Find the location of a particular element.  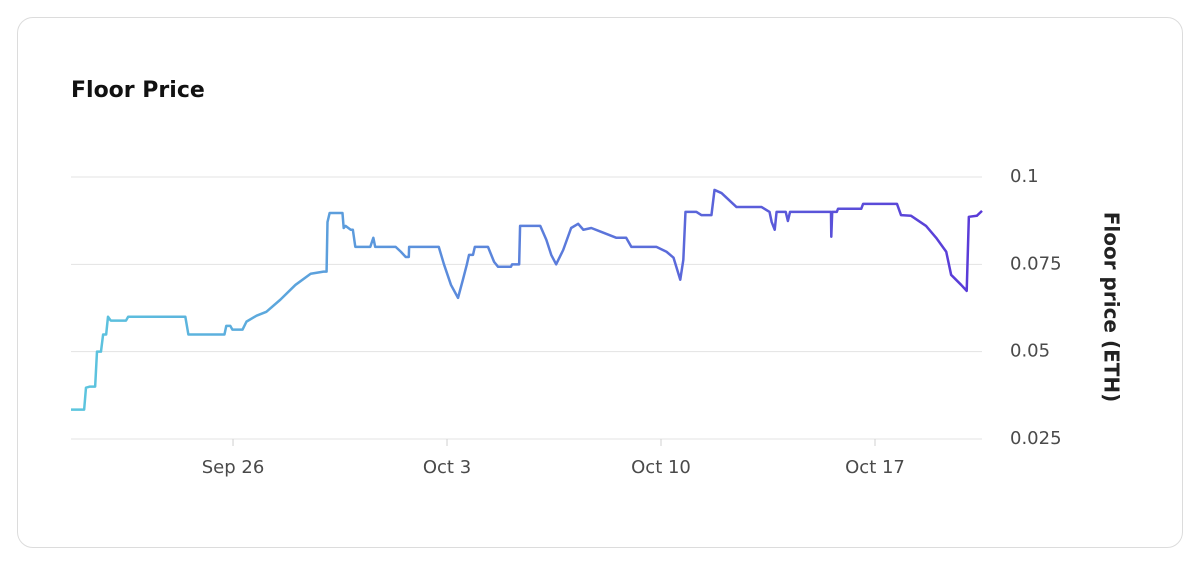

chart-title: Floor Price is located at coordinates (138, 90).